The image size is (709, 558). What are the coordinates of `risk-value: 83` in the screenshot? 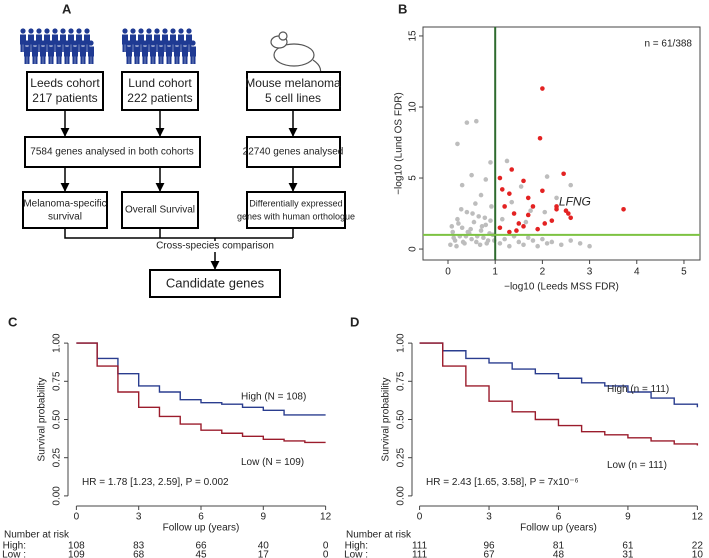 It's located at (139, 546).